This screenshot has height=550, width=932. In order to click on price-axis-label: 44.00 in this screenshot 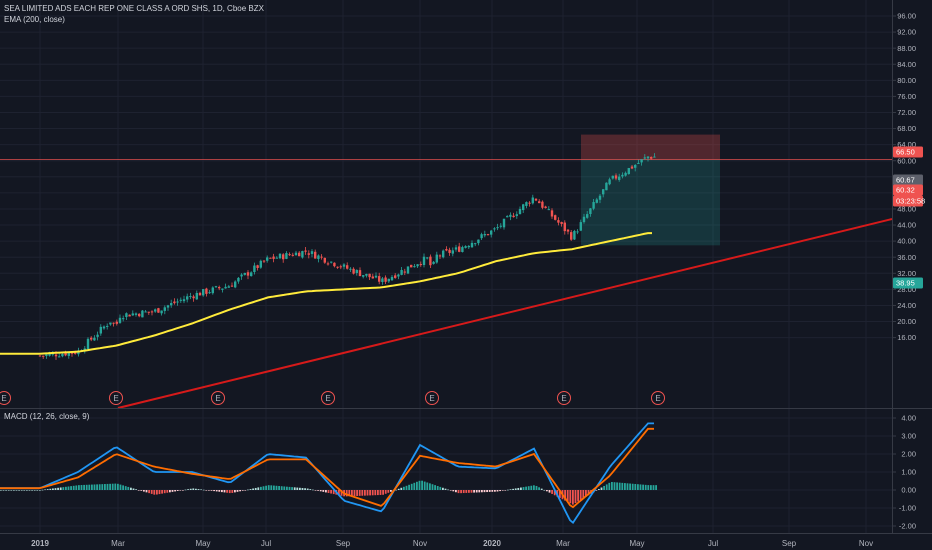, I will do `click(906, 225)`.